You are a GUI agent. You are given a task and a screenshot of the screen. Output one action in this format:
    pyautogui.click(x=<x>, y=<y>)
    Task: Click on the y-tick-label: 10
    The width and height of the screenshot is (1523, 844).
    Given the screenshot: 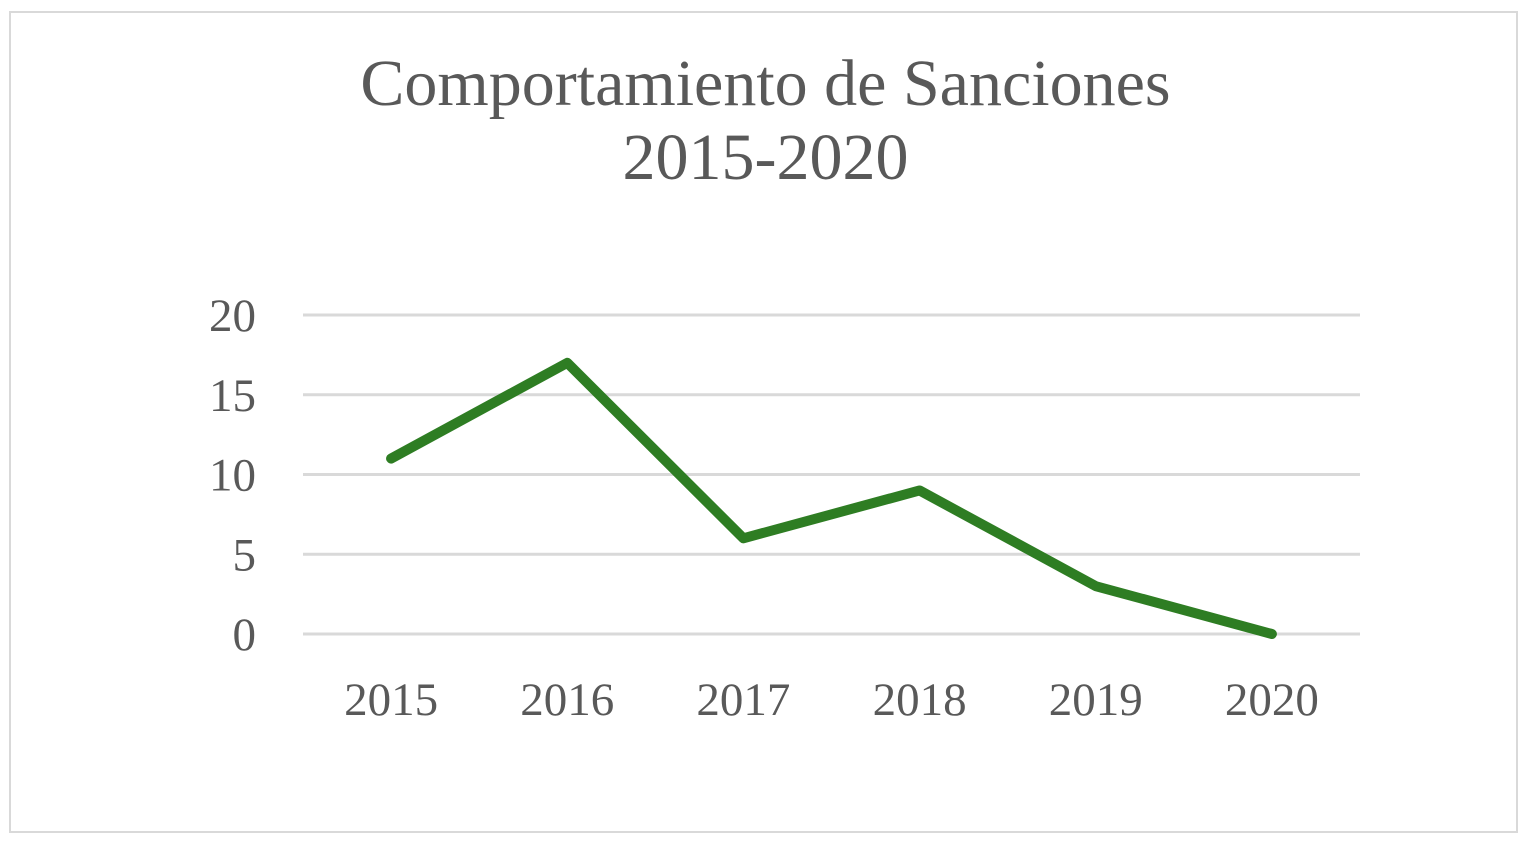 What is the action you would take?
    pyautogui.click(x=232, y=476)
    